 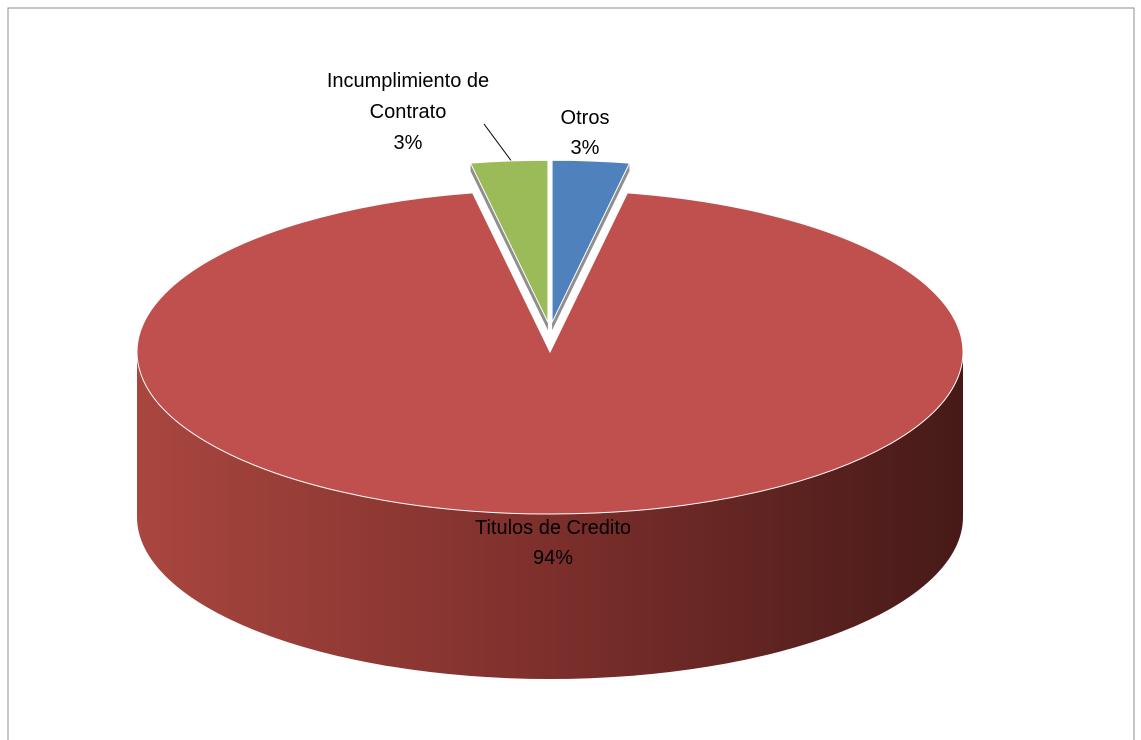 What do you see at coordinates (553, 543) in the screenshot?
I see `data-label: Titulos de Credito 94%` at bounding box center [553, 543].